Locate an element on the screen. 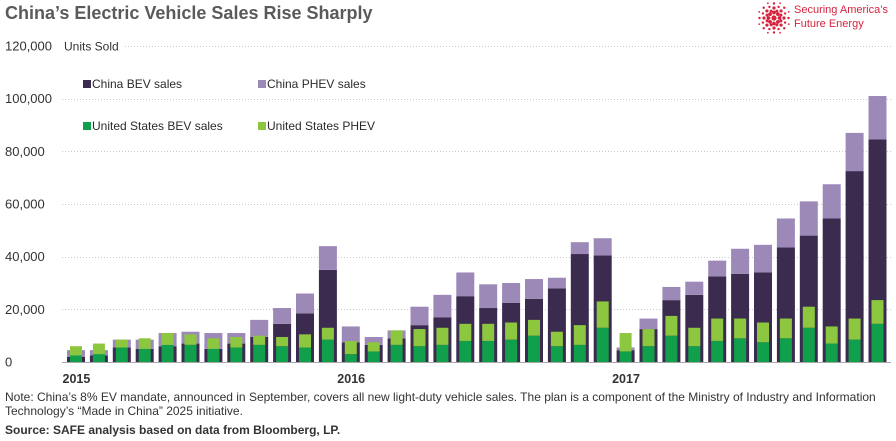  y-tick-label: 40,000 is located at coordinates (25, 256).